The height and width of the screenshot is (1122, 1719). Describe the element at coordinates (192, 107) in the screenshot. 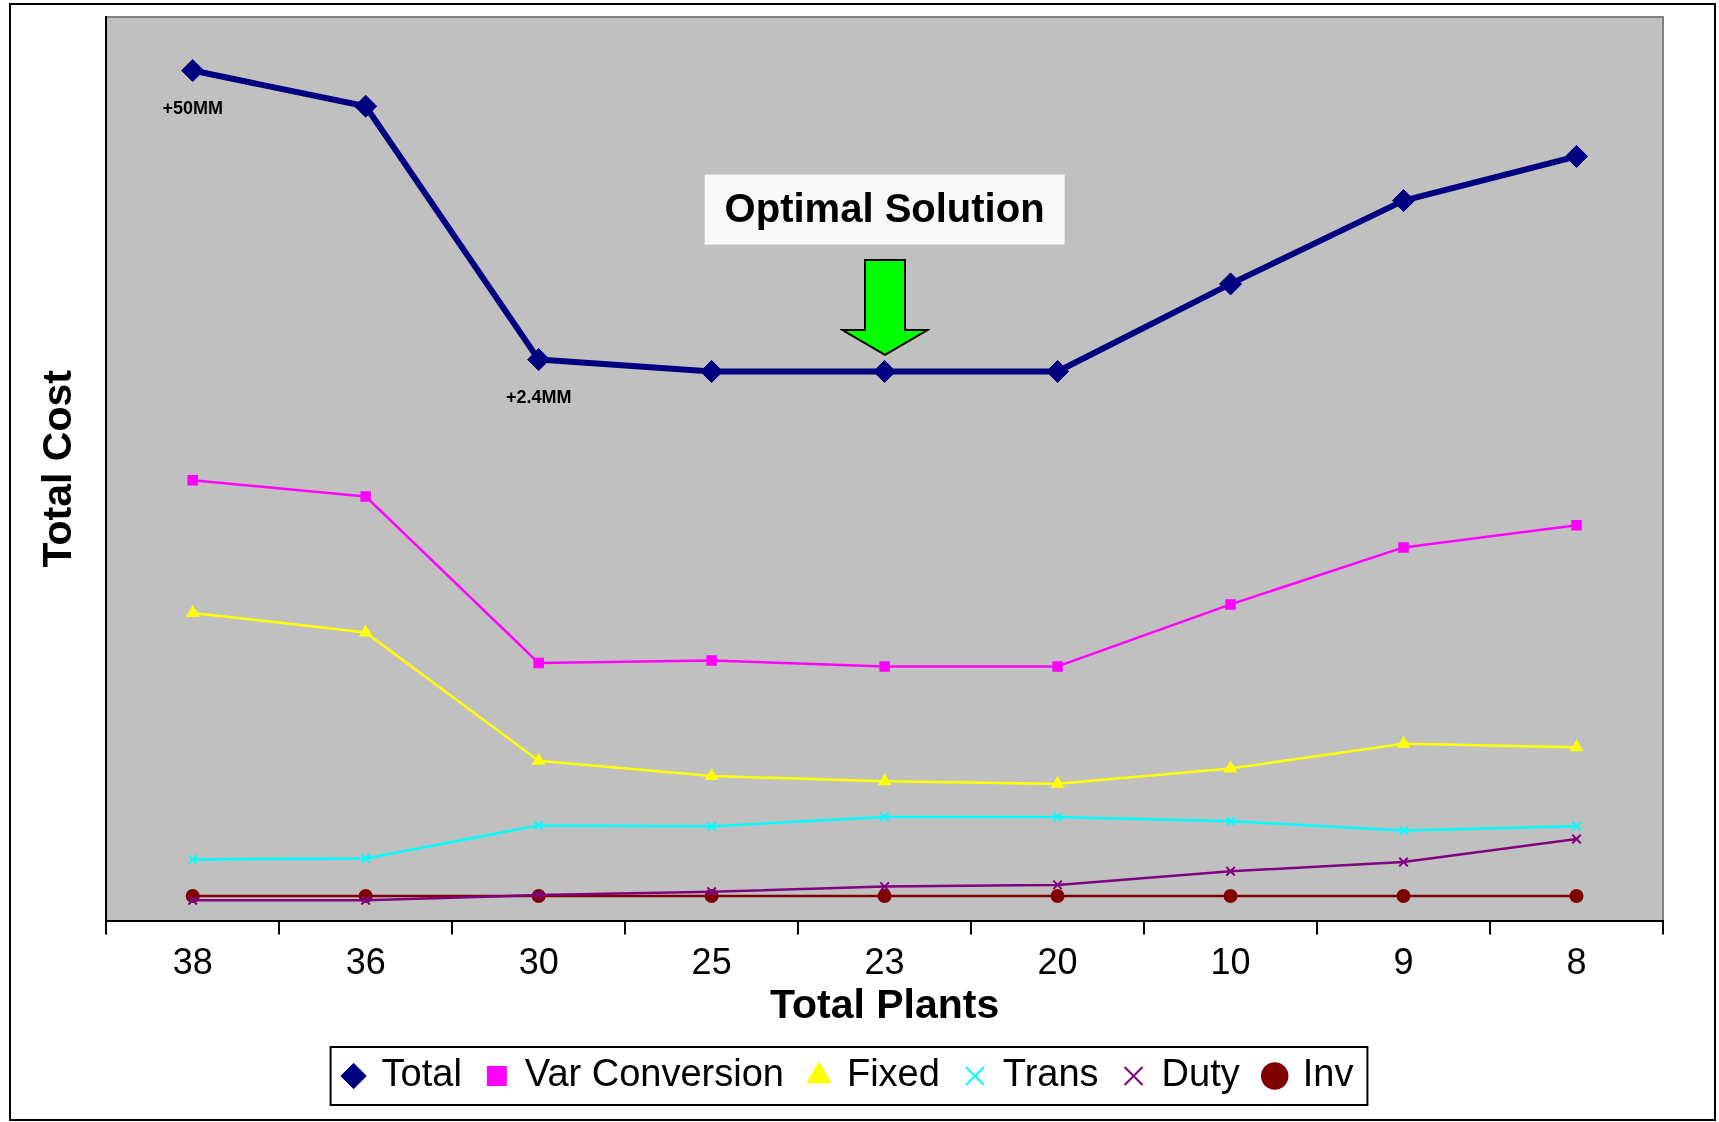

I see `annotation: +50MM` at that location.